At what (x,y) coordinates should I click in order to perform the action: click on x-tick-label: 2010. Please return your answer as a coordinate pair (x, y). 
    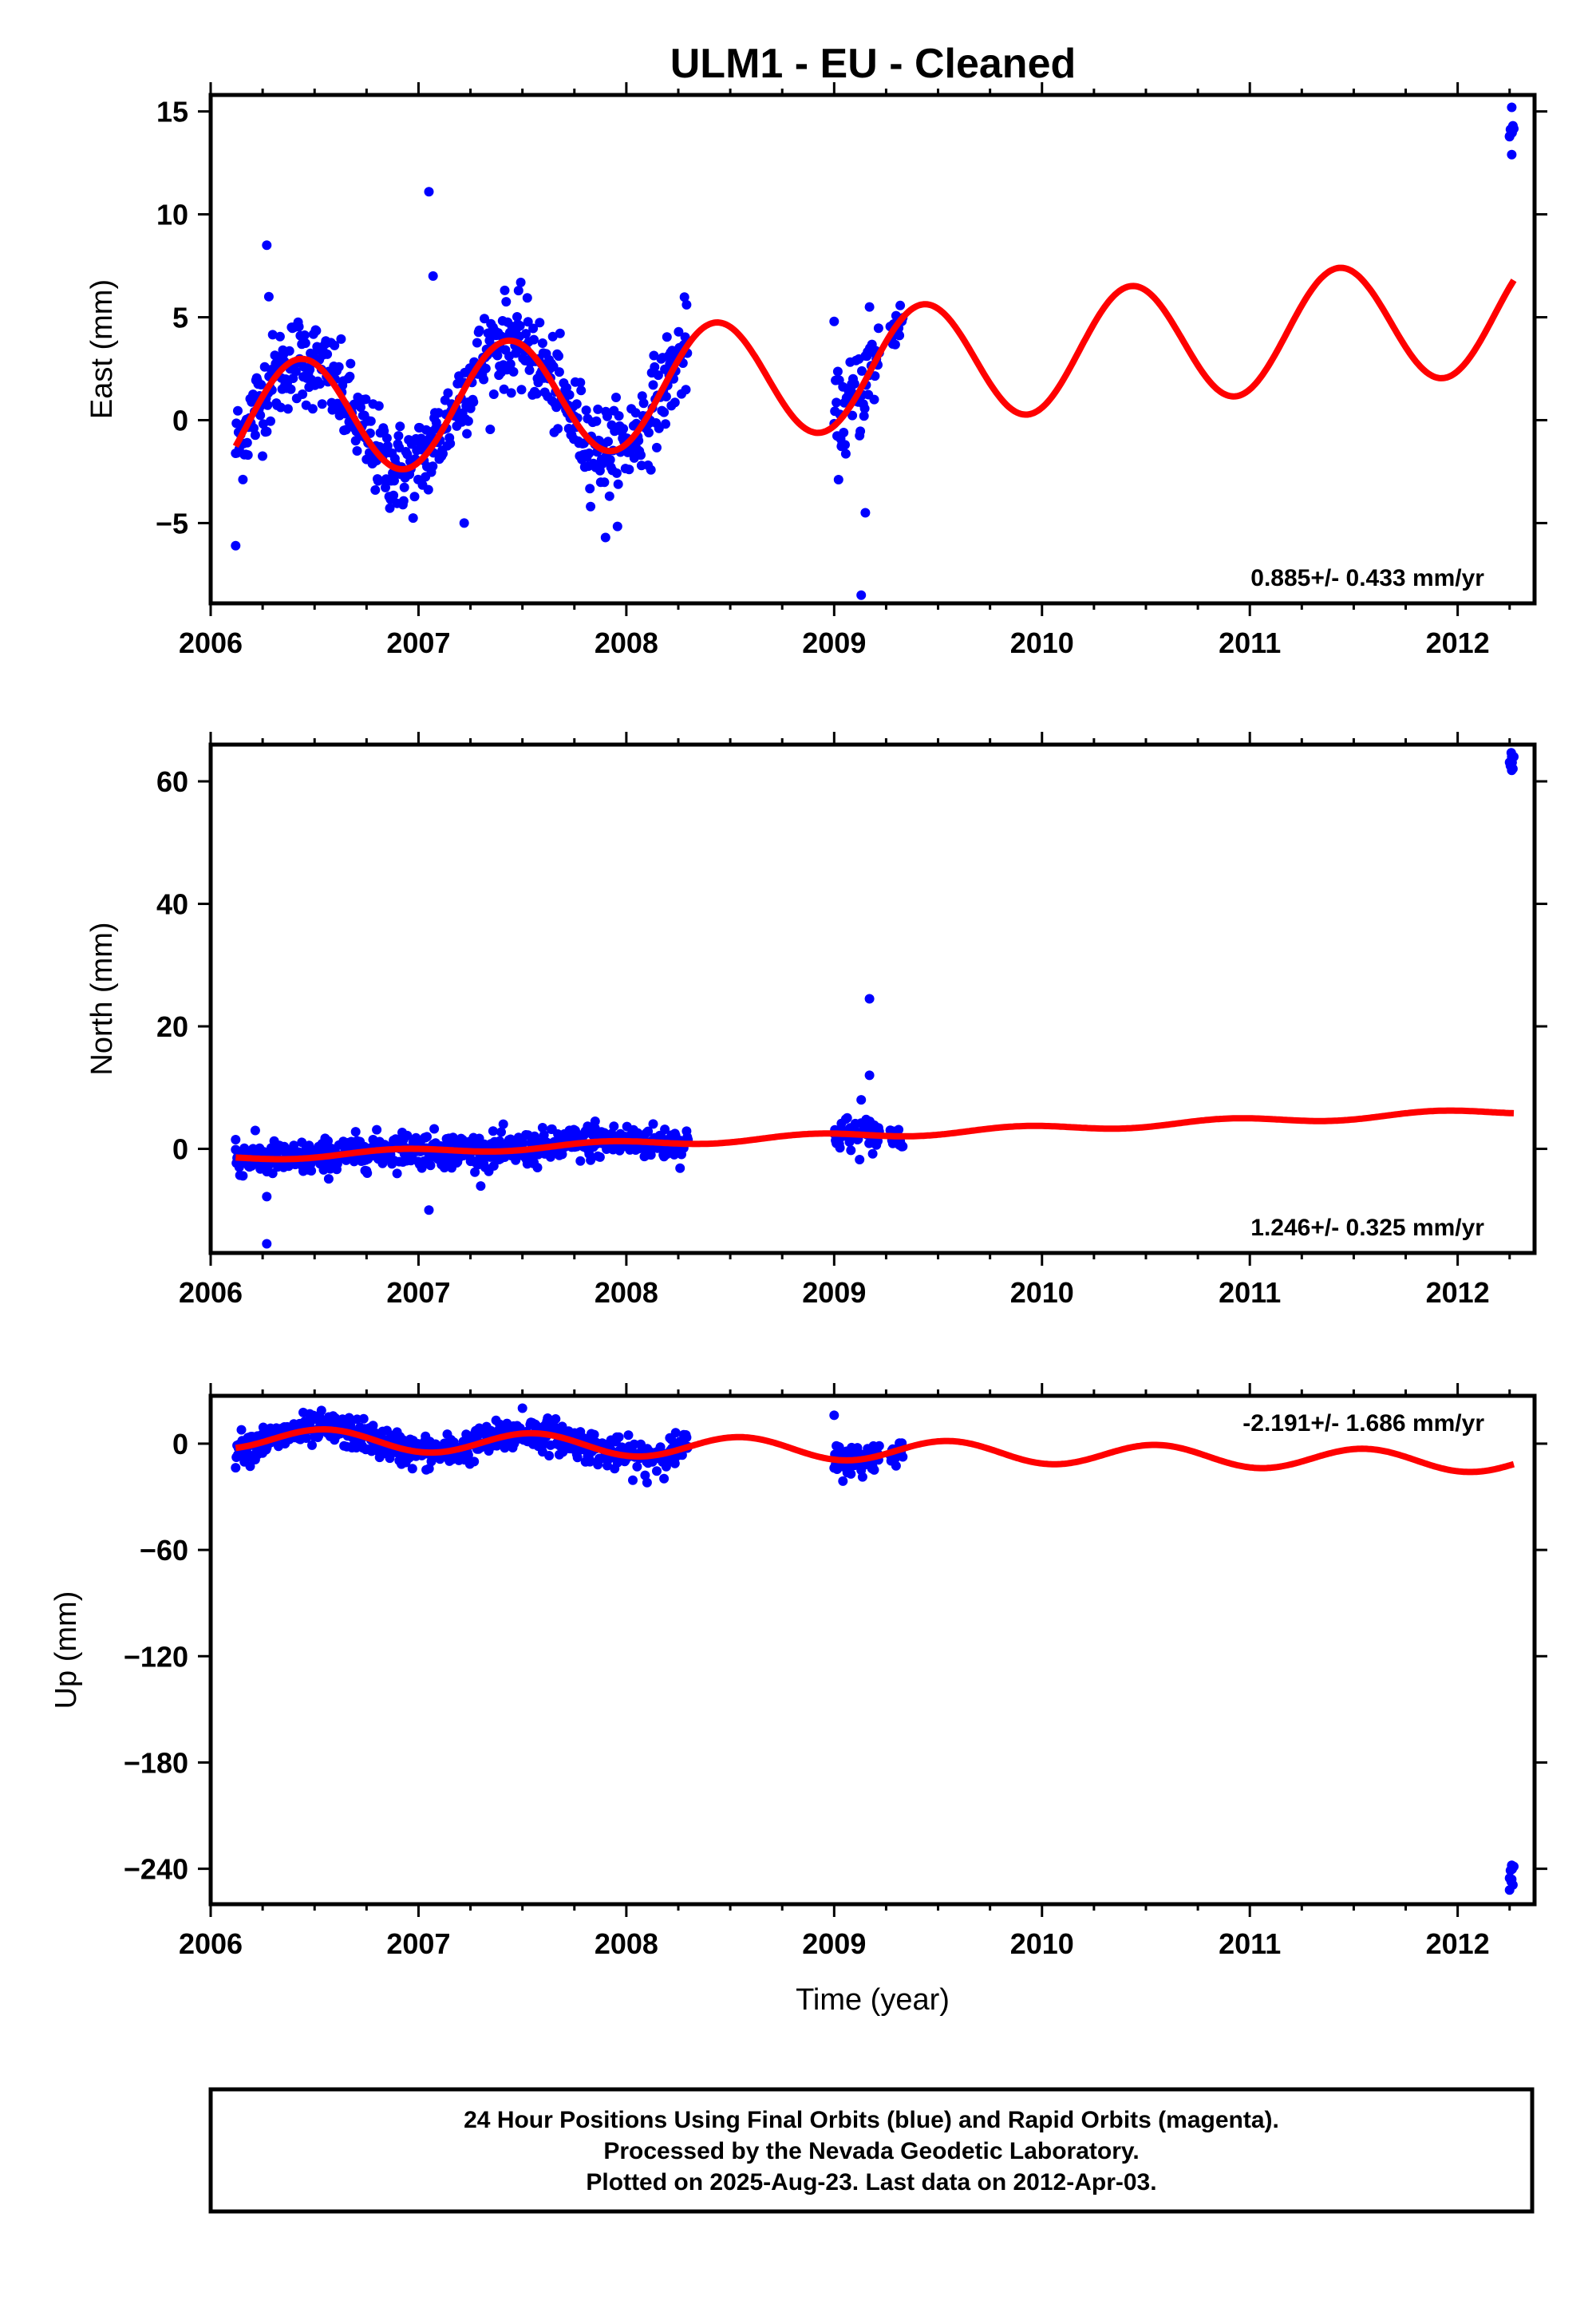
    Looking at the image, I should click on (1042, 1292).